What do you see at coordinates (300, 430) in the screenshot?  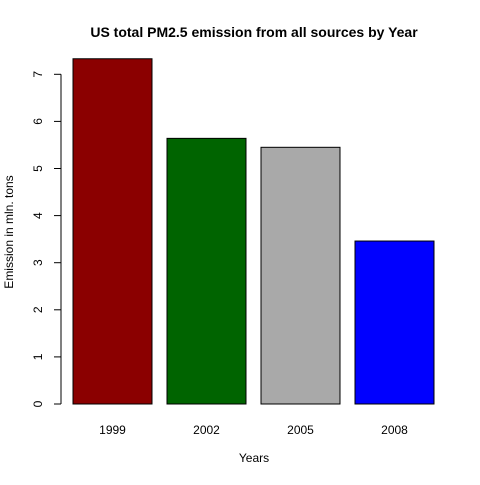 I see `x-tick-label-2005: 2005` at bounding box center [300, 430].